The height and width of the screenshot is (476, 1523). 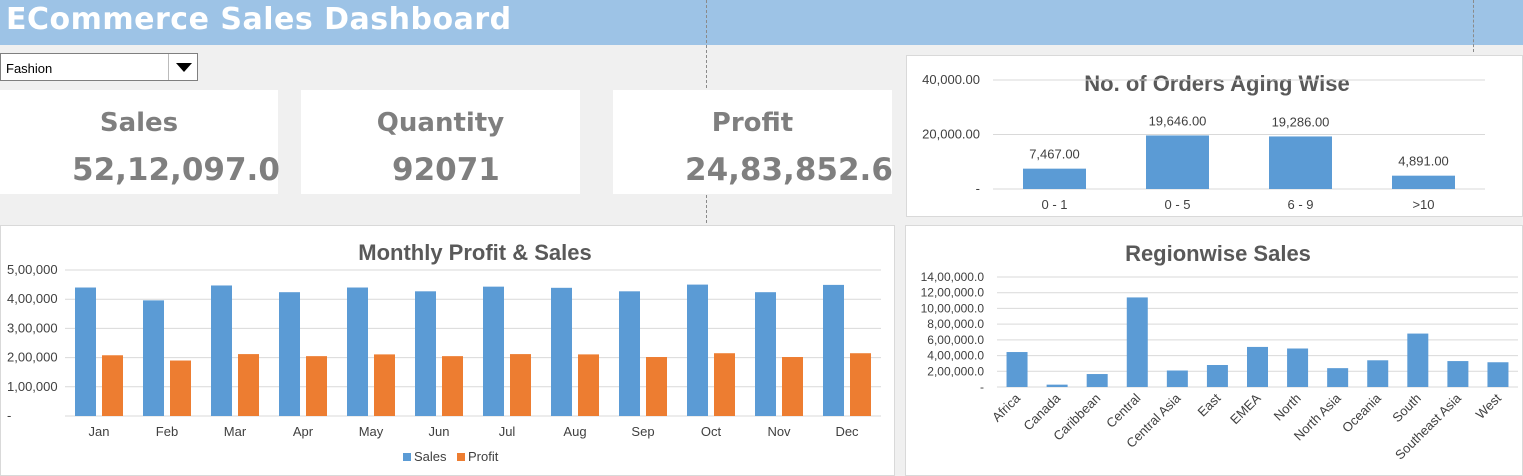 What do you see at coordinates (1006, 407) in the screenshot?
I see `x-tick-label: Africa` at bounding box center [1006, 407].